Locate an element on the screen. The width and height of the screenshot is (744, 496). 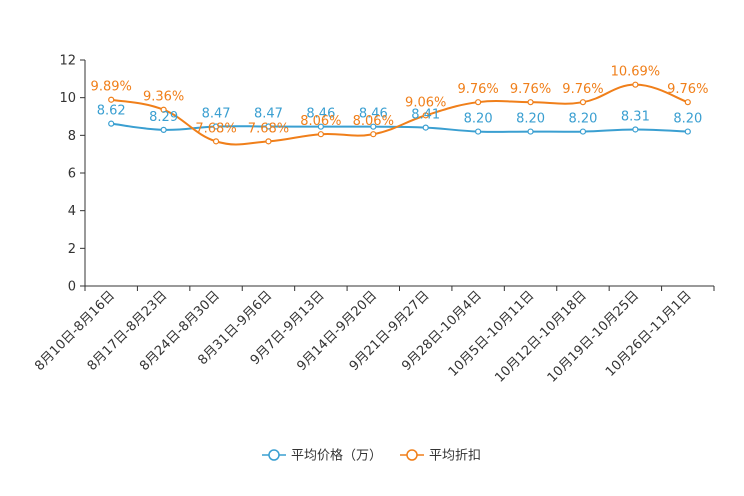
y-tick-label: 10 is located at coordinates (67, 98).